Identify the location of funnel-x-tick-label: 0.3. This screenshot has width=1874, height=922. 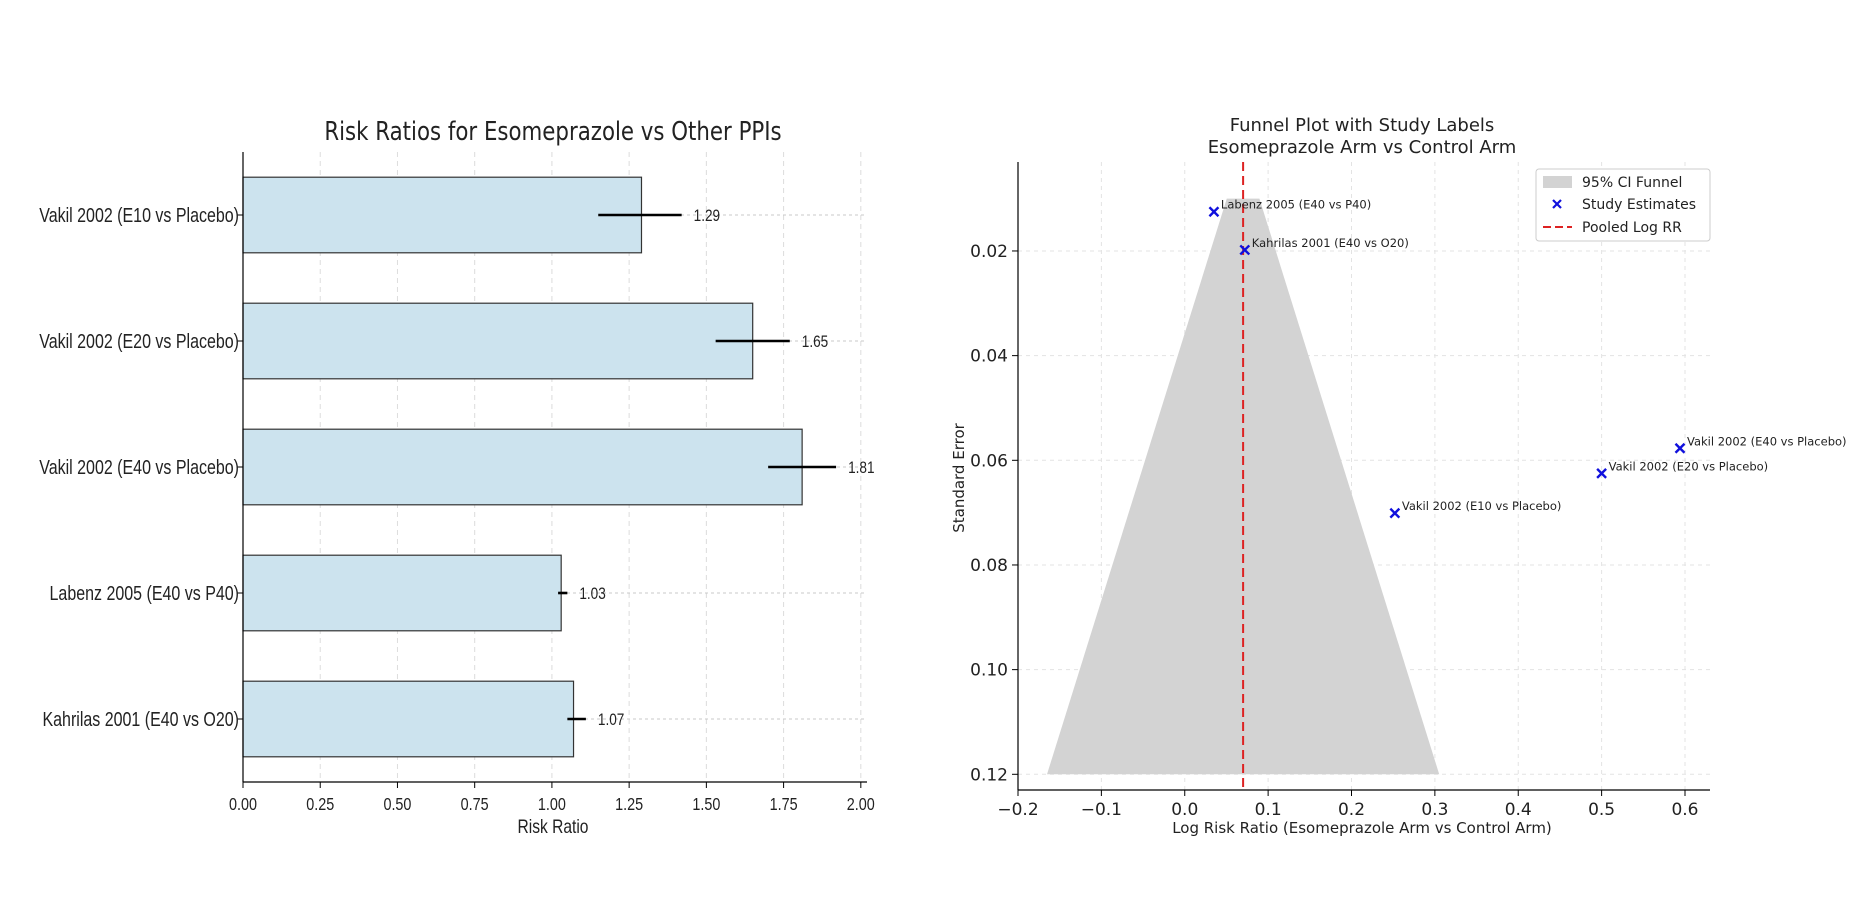
(1434, 810).